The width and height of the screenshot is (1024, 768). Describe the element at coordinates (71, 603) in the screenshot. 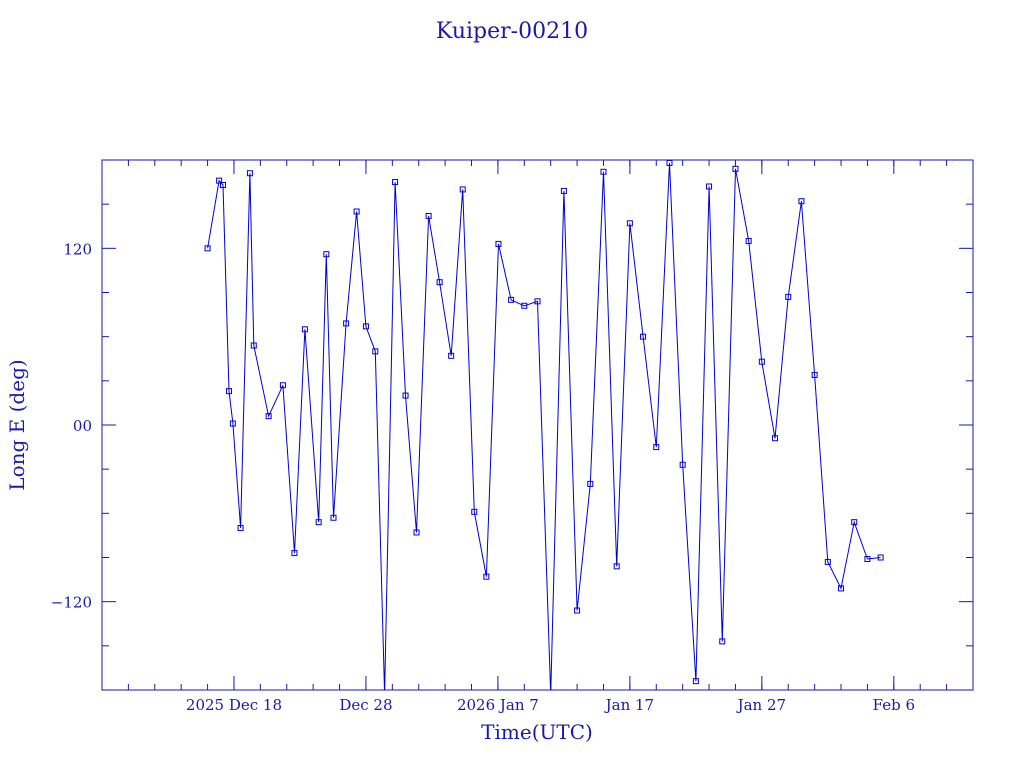

I see `y-tick-label: −120` at that location.